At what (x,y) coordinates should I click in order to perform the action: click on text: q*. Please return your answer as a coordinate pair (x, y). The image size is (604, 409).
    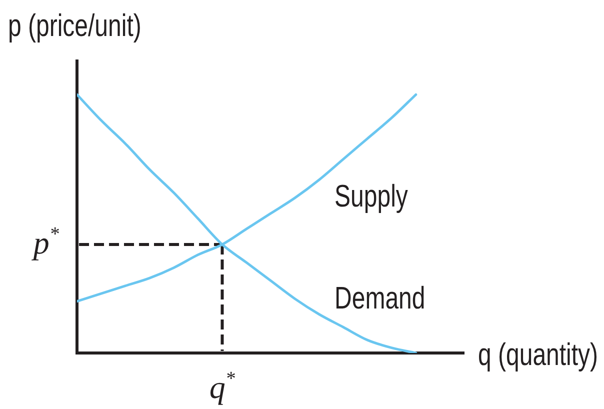
    Looking at the image, I should click on (222, 386).